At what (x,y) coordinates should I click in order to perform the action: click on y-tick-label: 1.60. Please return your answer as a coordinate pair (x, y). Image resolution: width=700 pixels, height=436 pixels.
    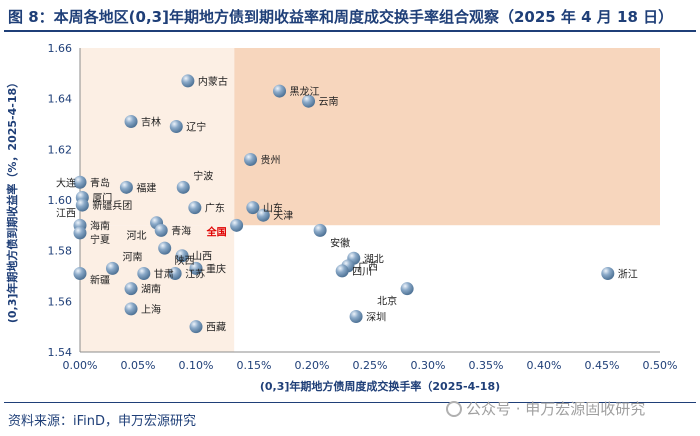
    Looking at the image, I should click on (60, 200).